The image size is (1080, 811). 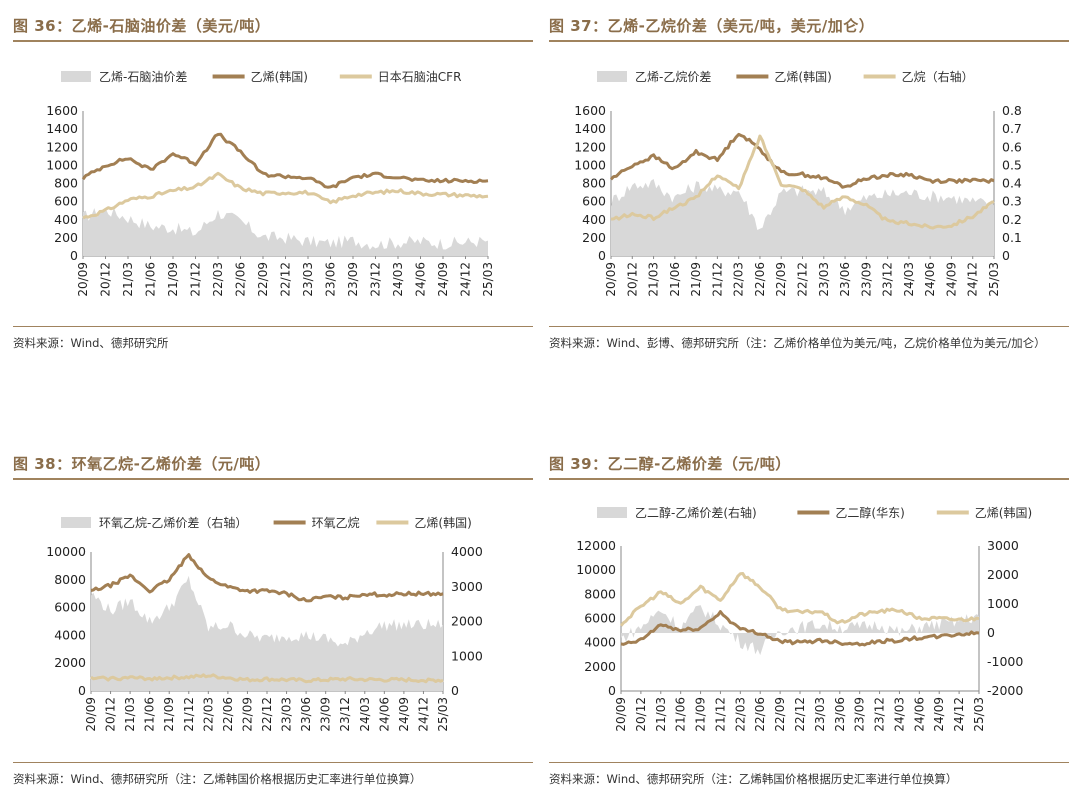 I want to click on y-axis-left: 0 200 400 600 800 1000 1200 1400 1600, so click(x=590, y=183).